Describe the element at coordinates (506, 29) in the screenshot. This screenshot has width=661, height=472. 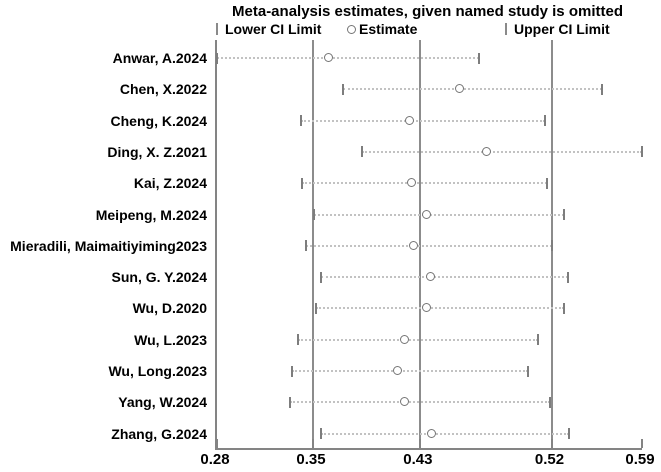
I see `upper-ci-legend-marker-icon` at that location.